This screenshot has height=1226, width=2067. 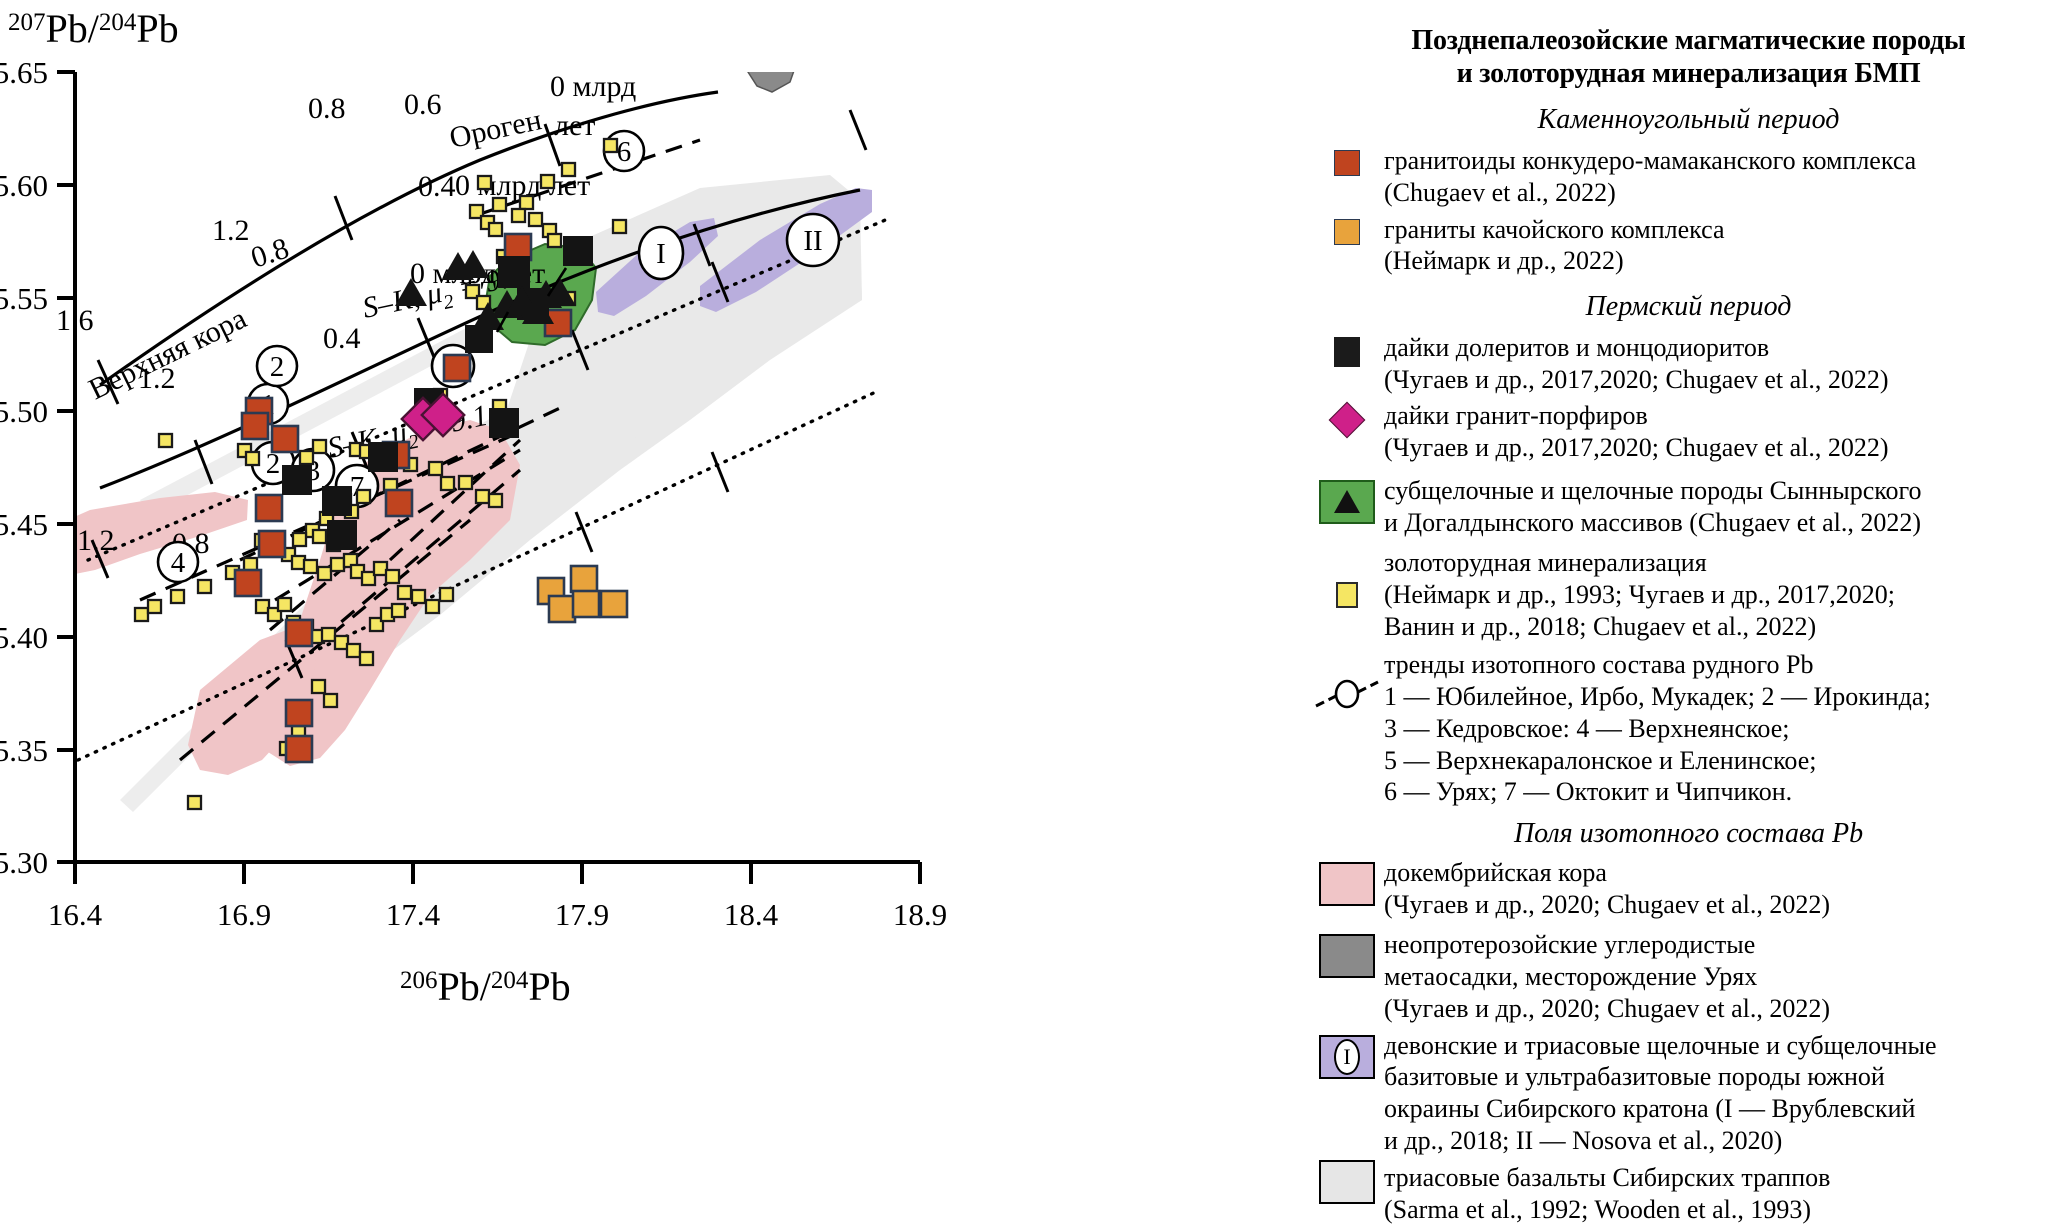 What do you see at coordinates (1347, 956) in the screenshot?
I see `grey-field-icon` at bounding box center [1347, 956].